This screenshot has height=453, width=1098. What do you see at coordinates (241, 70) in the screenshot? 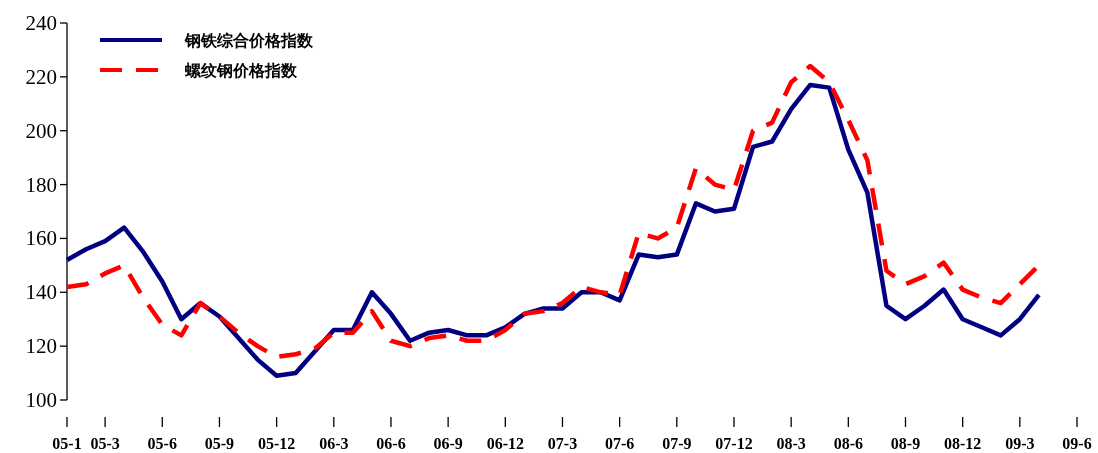
I see `legend-label: 螺纹钢价格指数` at bounding box center [241, 70].